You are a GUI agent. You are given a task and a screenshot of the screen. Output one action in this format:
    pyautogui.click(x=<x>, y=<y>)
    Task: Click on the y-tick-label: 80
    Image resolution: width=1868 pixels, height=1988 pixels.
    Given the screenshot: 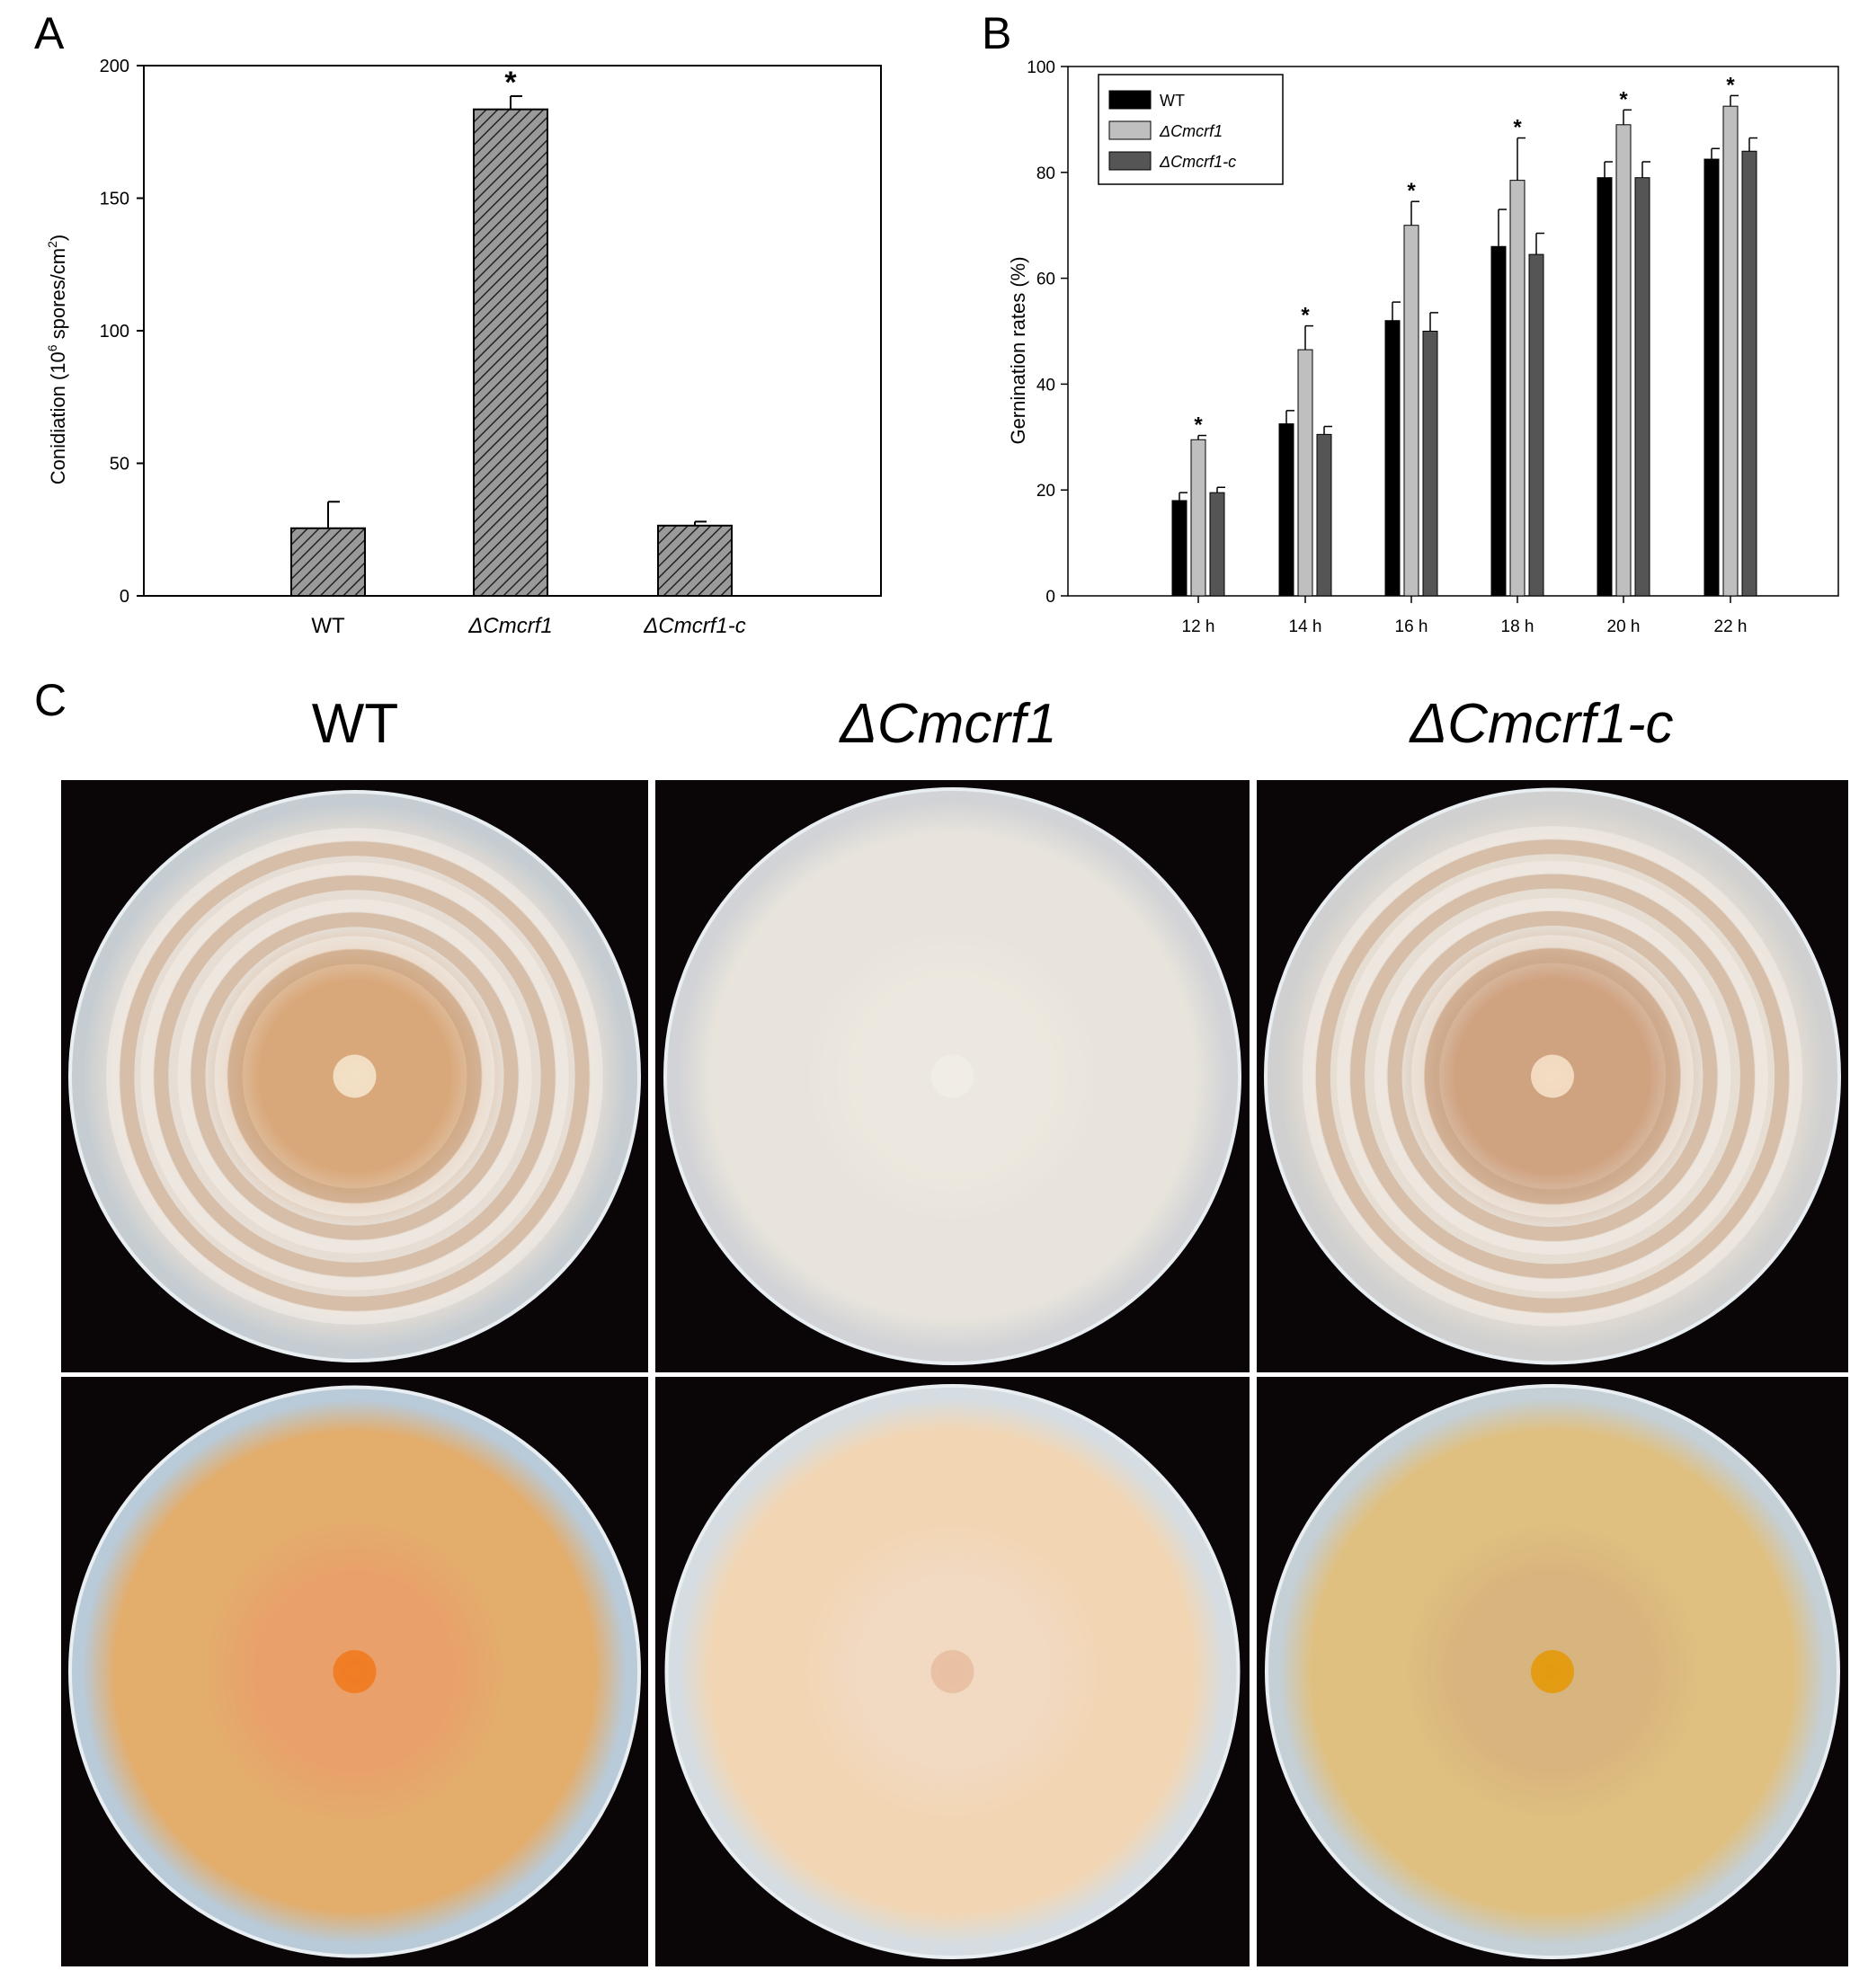 What is the action you would take?
    pyautogui.click(x=1045, y=174)
    